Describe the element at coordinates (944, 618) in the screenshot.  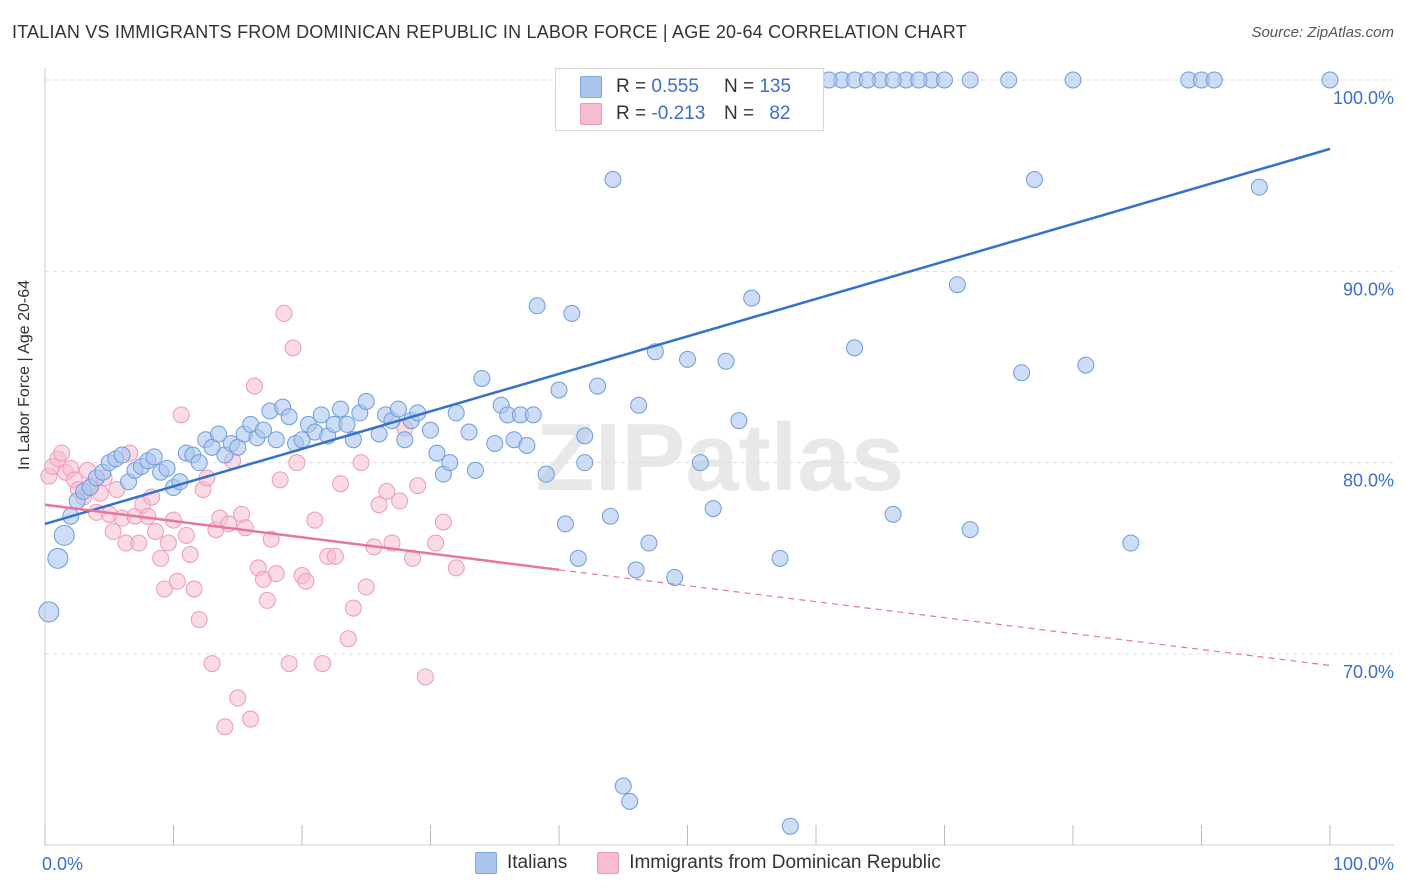
I see `pink-trend-extension` at that location.